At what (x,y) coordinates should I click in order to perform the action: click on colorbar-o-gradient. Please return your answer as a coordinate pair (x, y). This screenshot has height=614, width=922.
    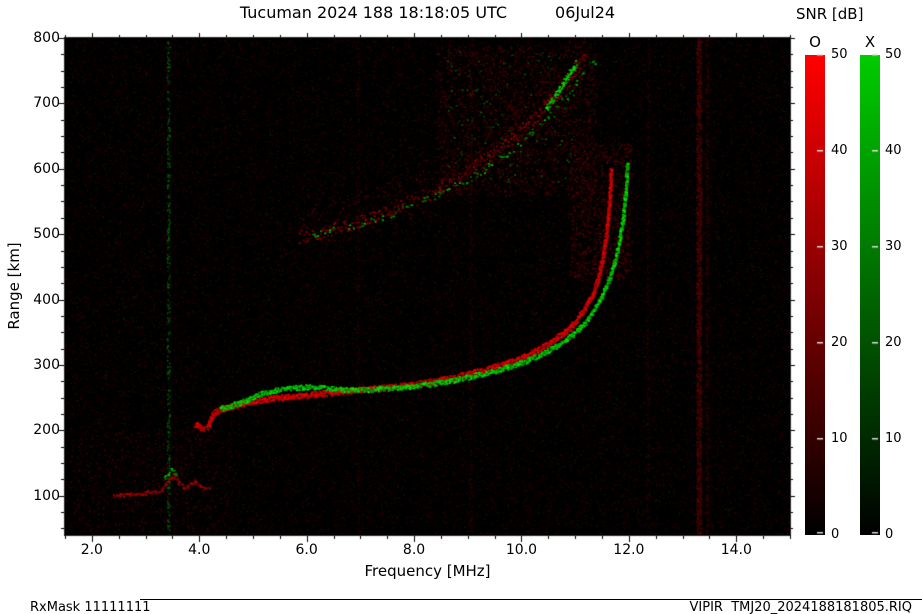
    Looking at the image, I should click on (815, 295).